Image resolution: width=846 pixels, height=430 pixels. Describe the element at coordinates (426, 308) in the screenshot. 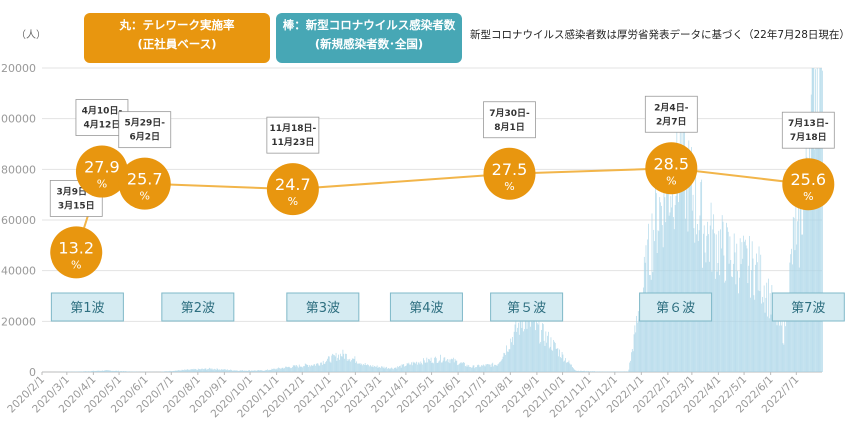

I see `wave-label: 第4波` at that location.